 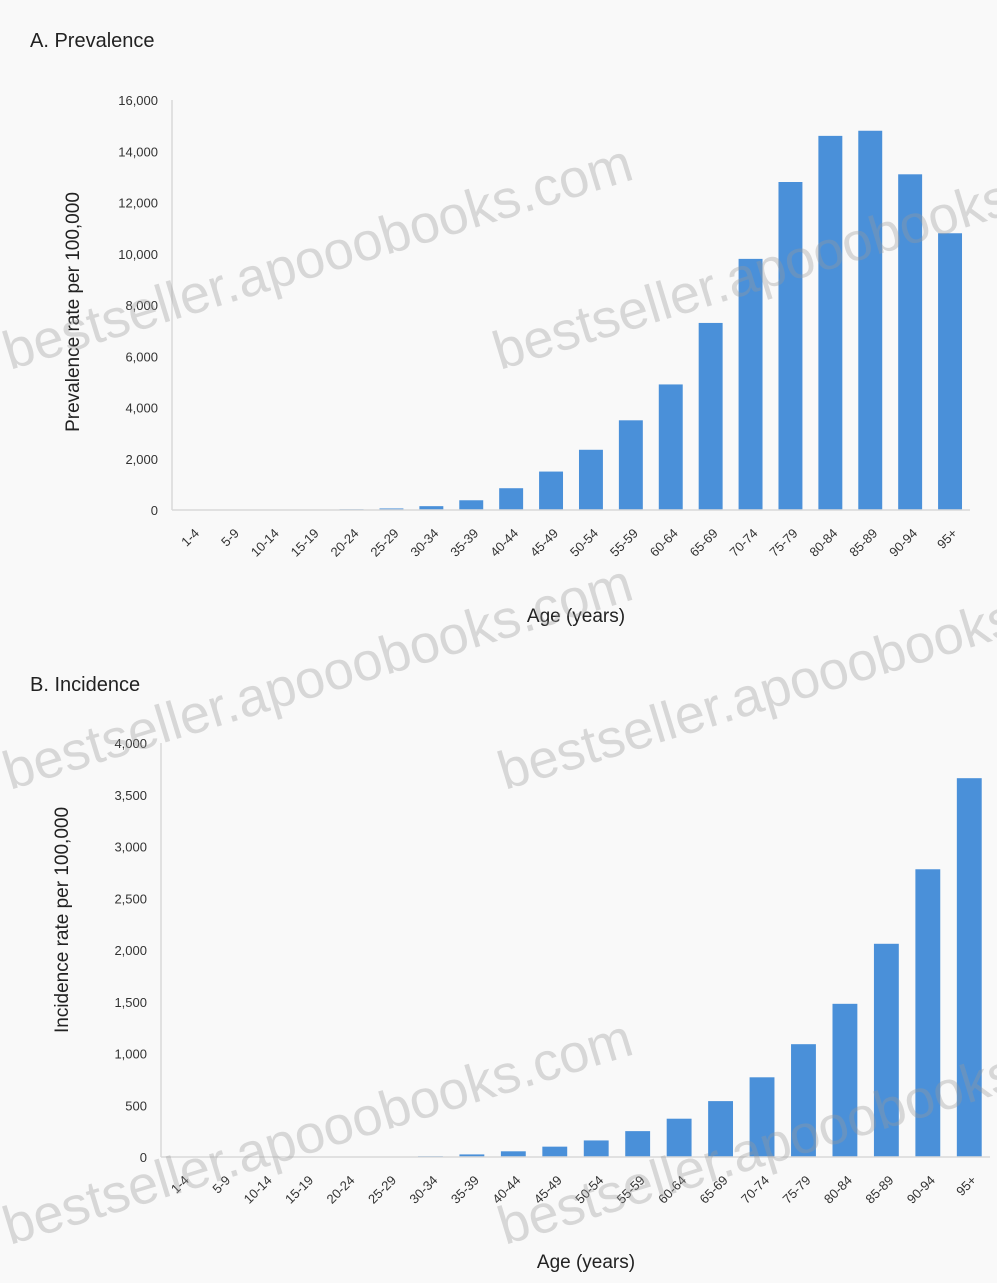 What do you see at coordinates (141, 356) in the screenshot?
I see `y-tick-label: 6,000` at bounding box center [141, 356].